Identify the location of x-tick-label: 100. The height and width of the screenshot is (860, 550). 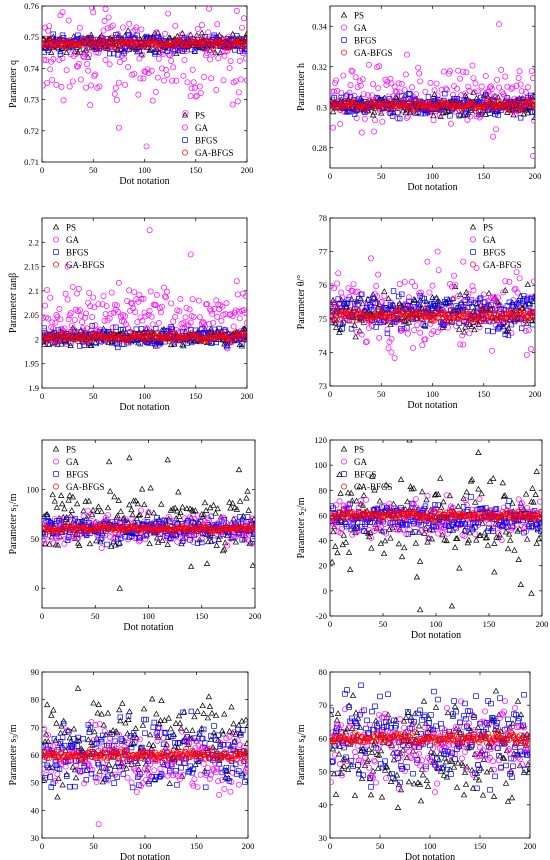
(436, 624).